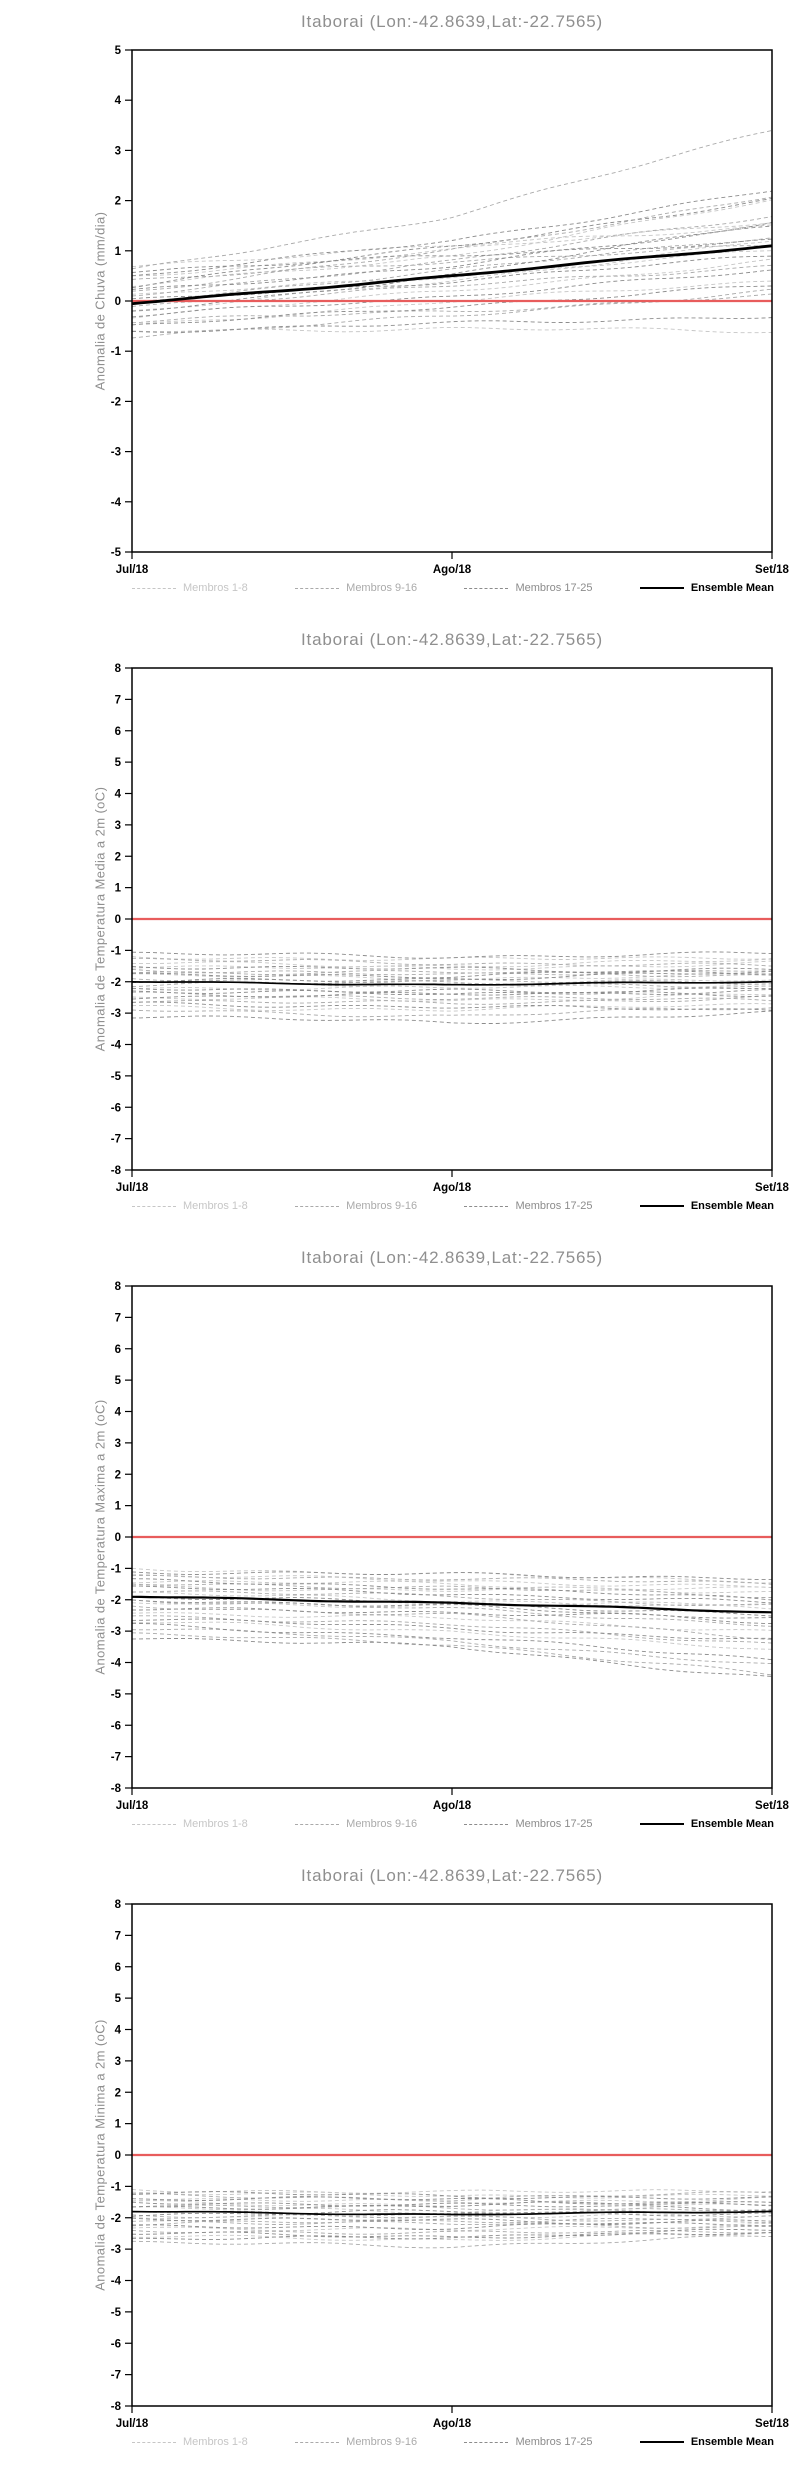  What do you see at coordinates (215, 1824) in the screenshot?
I see `legend-label: Membros 1-8` at bounding box center [215, 1824].